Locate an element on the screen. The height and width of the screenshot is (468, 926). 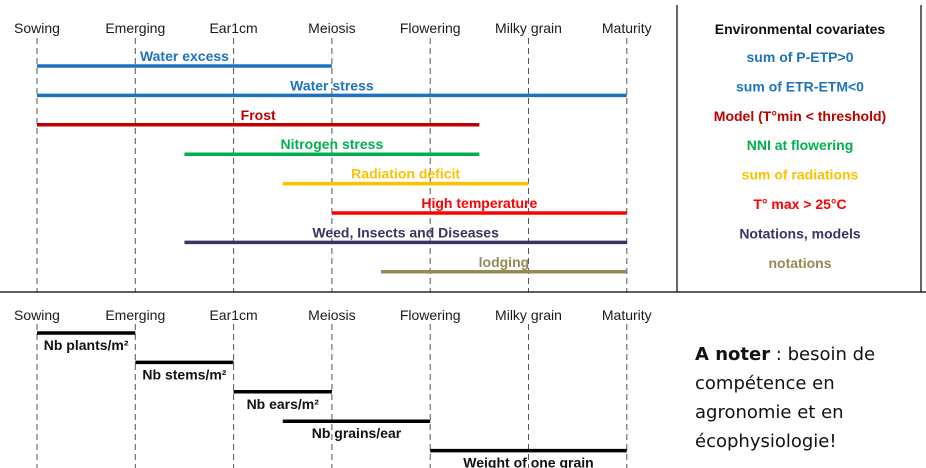
env-item-nni-at-flowering: NNI at flowering is located at coordinates (800, 145).